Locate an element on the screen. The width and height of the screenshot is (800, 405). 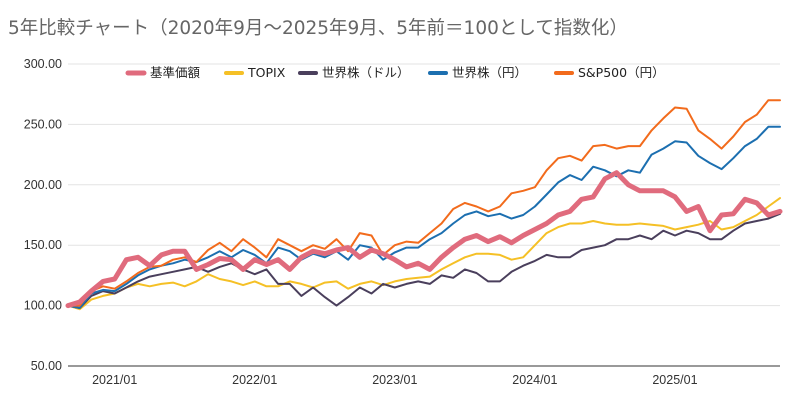
x-tick-label: 2025/01 is located at coordinates (674, 380).